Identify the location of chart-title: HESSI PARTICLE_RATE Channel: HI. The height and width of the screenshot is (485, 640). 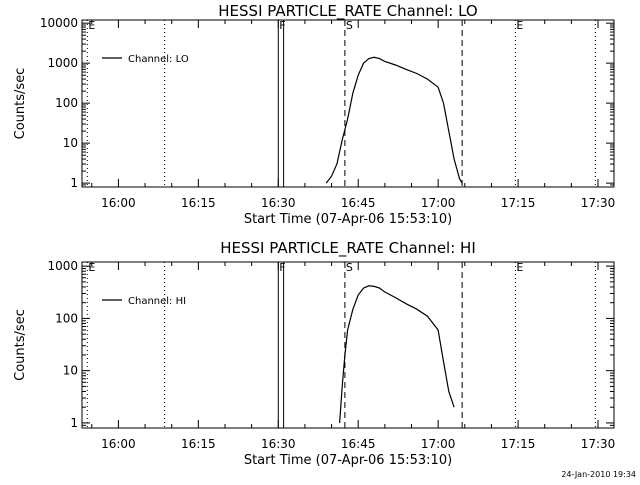
(348, 248).